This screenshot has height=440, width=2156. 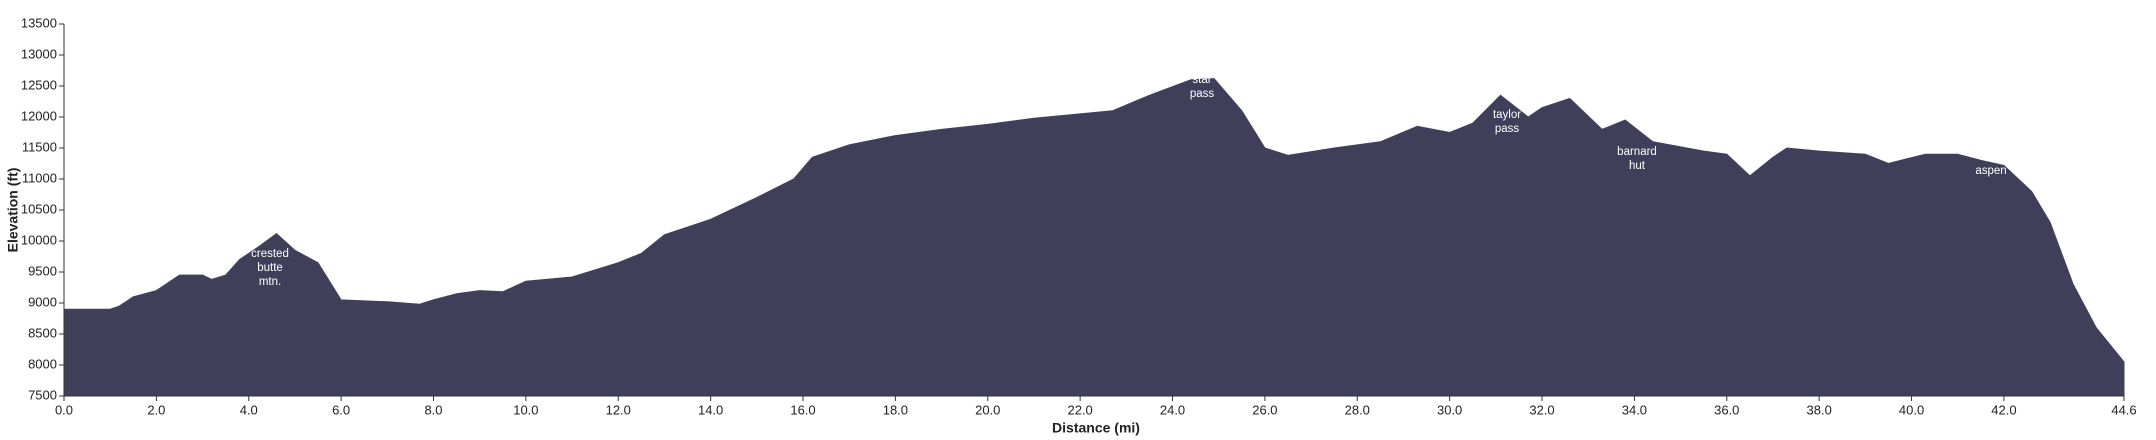 What do you see at coordinates (895, 409) in the screenshot?
I see `x-tick-label: 18.0` at bounding box center [895, 409].